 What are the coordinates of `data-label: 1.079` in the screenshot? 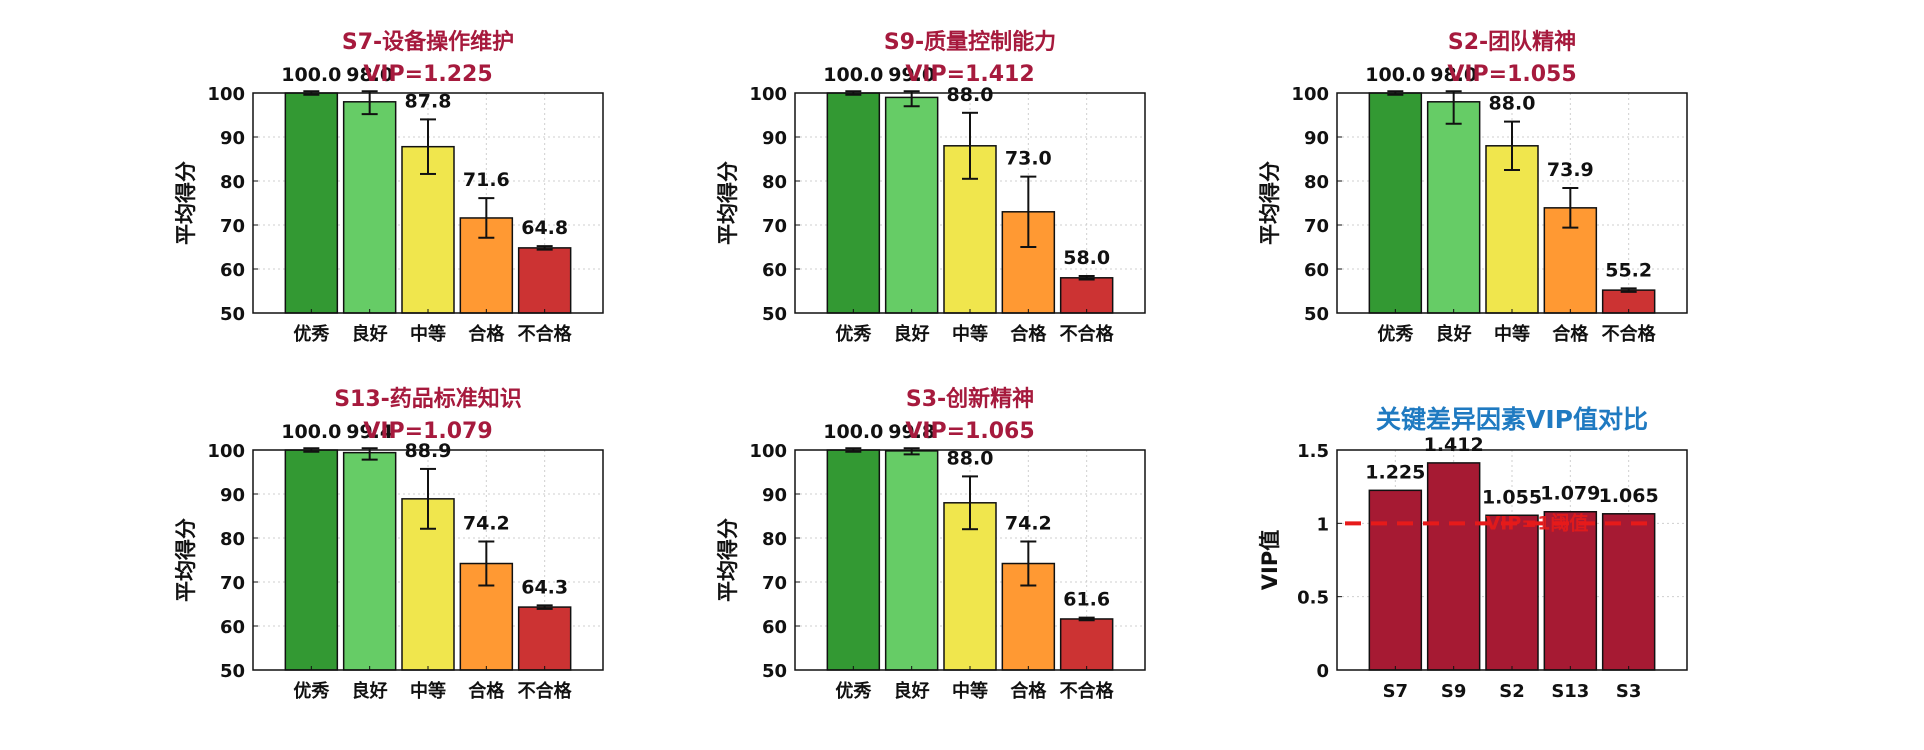 It's located at (1570, 494).